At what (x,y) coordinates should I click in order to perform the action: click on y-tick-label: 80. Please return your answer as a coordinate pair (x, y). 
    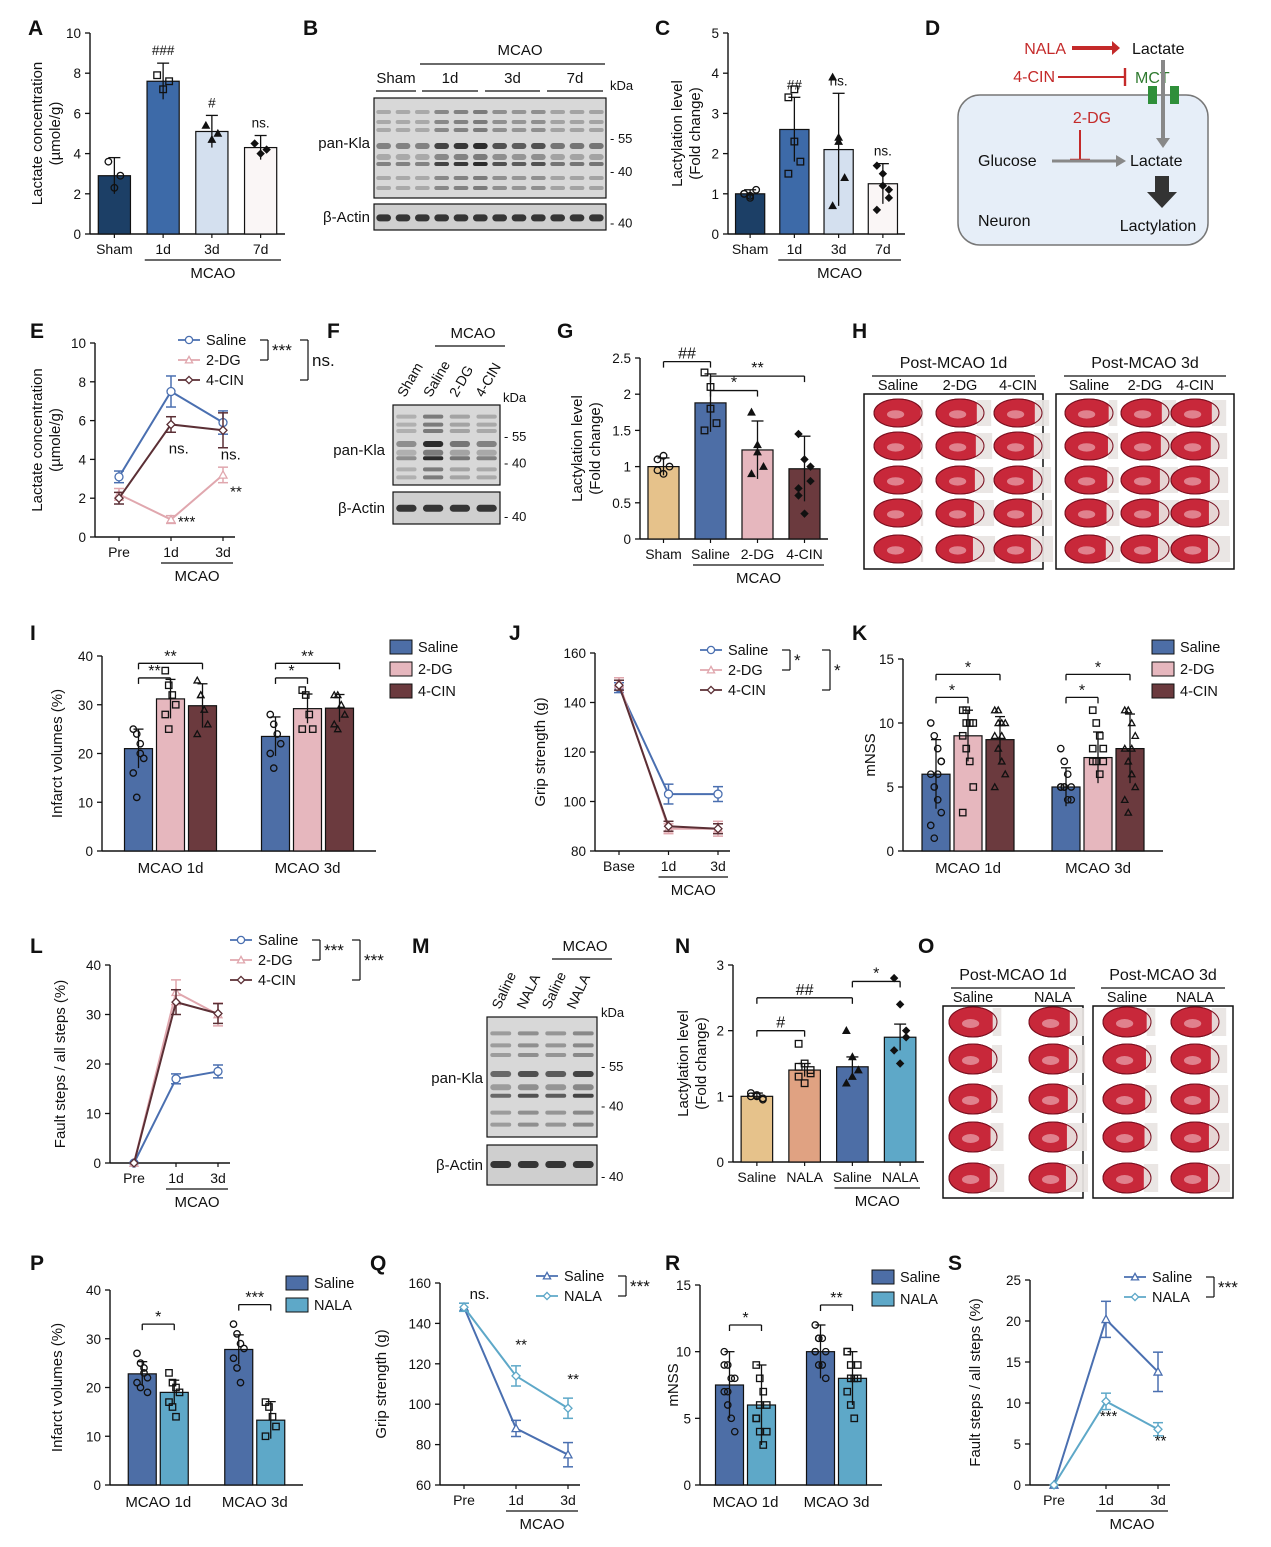
    Looking at the image, I should click on (423, 1445).